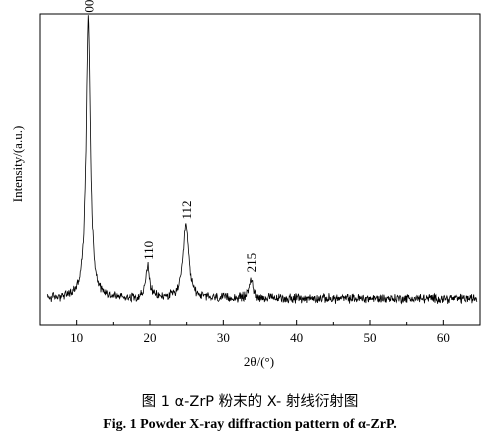 The image size is (500, 448). Describe the element at coordinates (250, 402) in the screenshot. I see `figure-caption-chinese: 图 1 α-ZrP 粉末的 X- 射线衍射图` at that location.